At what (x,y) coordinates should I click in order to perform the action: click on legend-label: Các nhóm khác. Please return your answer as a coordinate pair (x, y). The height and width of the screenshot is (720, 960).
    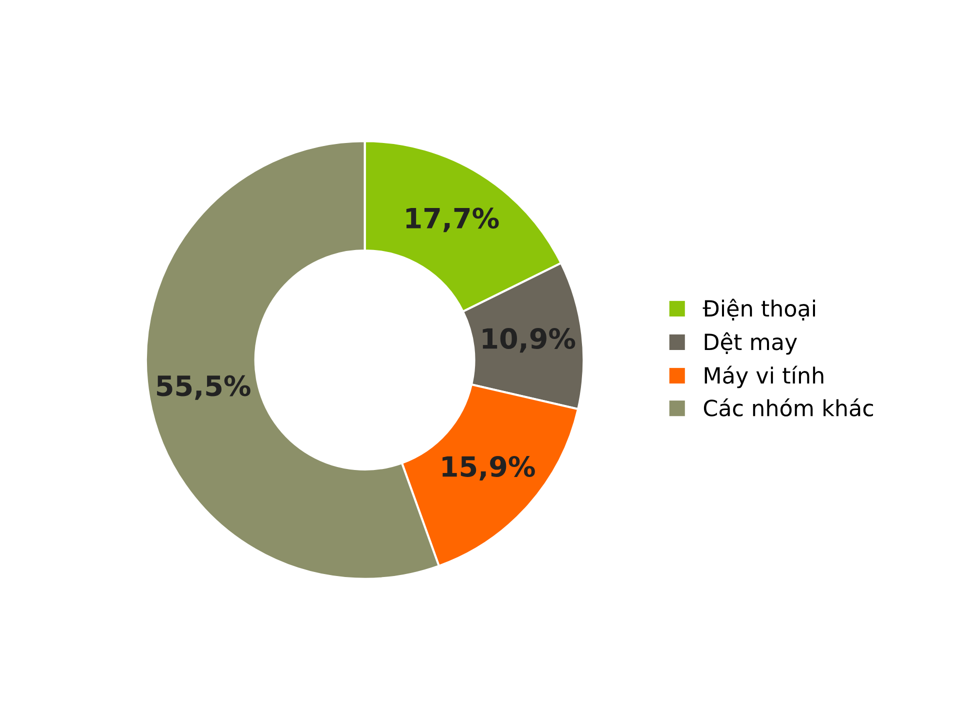
    Looking at the image, I should click on (788, 407).